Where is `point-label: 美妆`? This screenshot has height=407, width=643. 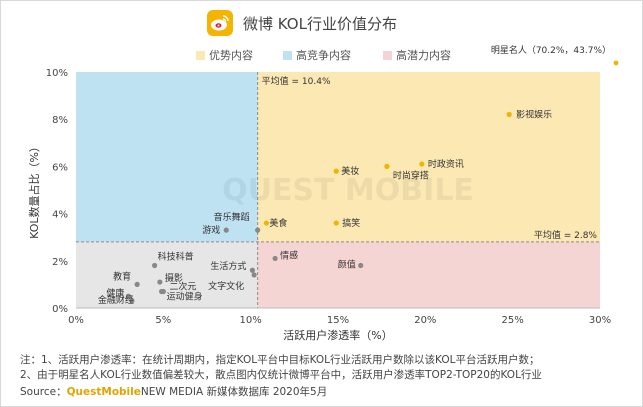
point-label: 美妆 is located at coordinates (350, 171).